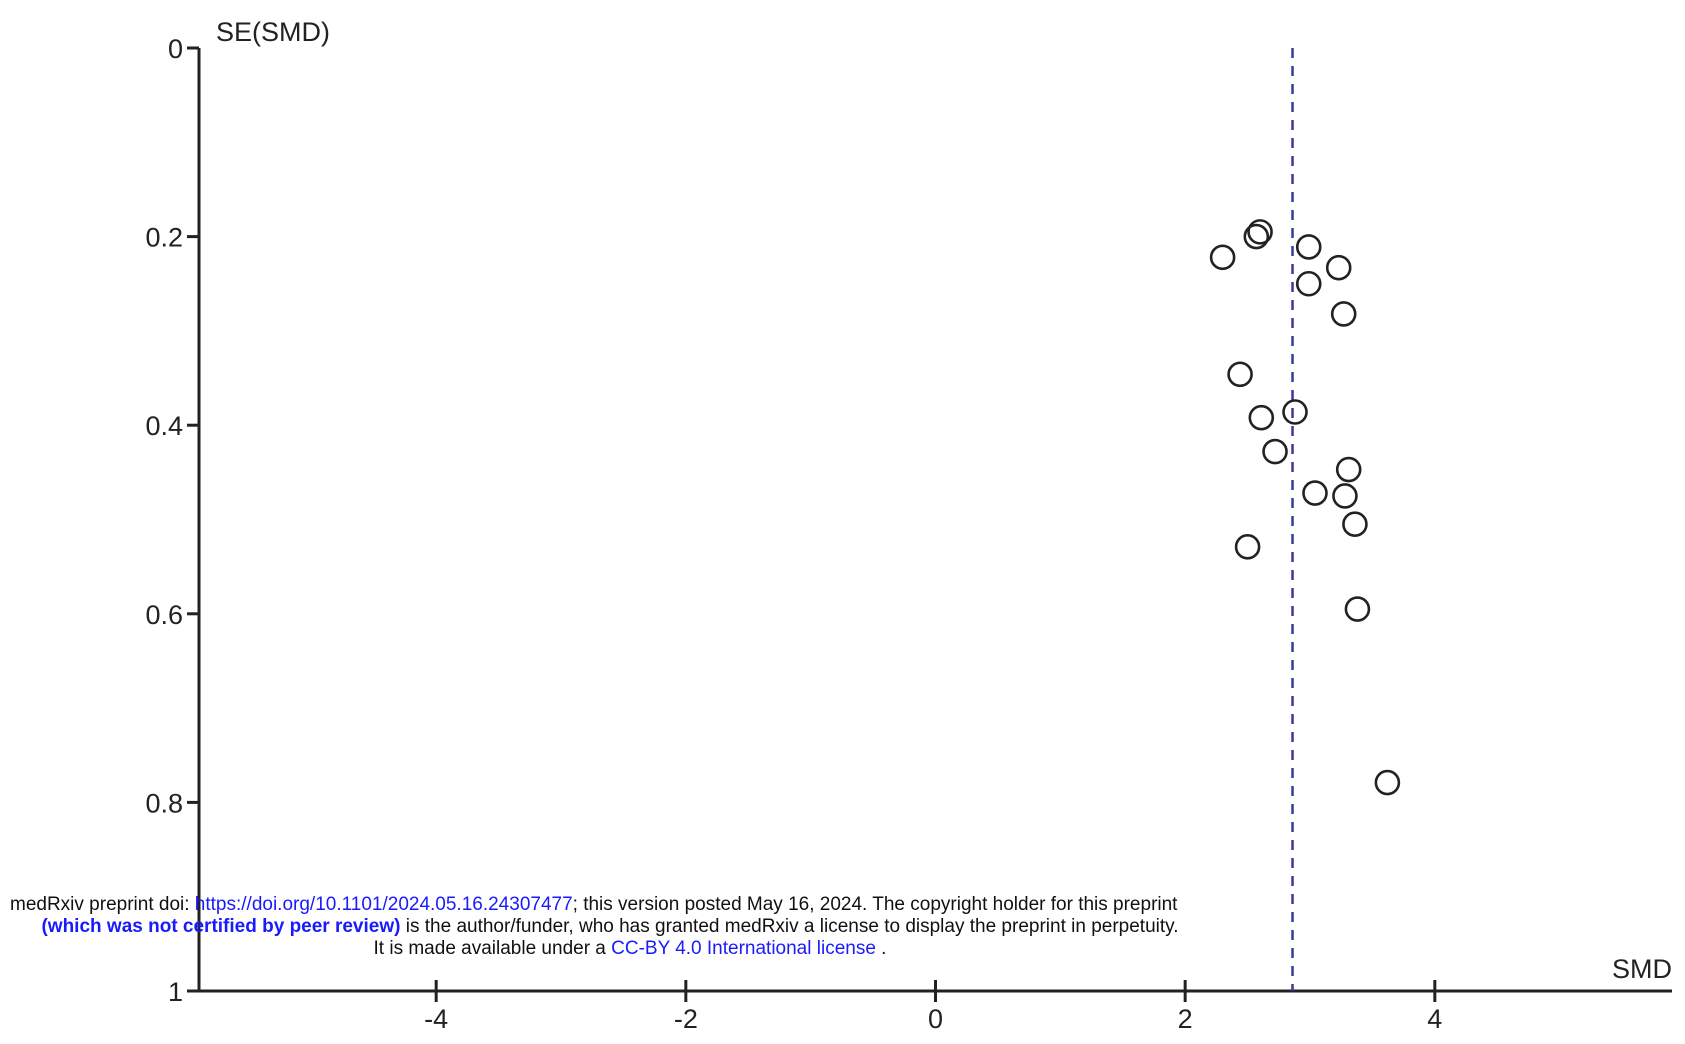 This screenshot has width=1685, height=1044. What do you see at coordinates (881, 948) in the screenshot?
I see `watermark-end: .` at bounding box center [881, 948].